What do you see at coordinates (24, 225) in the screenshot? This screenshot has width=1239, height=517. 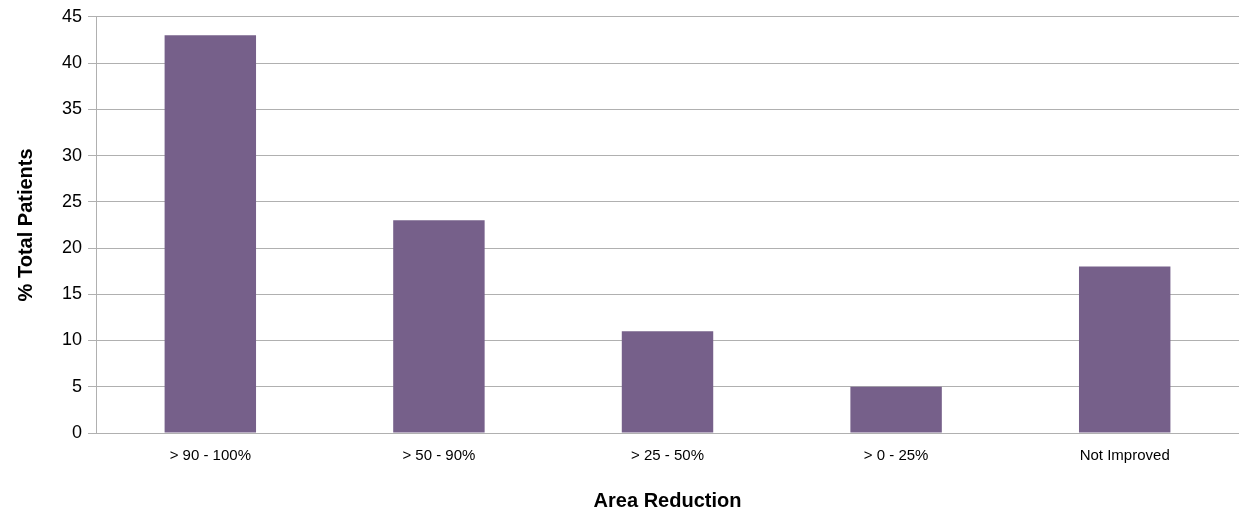 I see `y-axis-title: % Total Patients` at bounding box center [24, 225].